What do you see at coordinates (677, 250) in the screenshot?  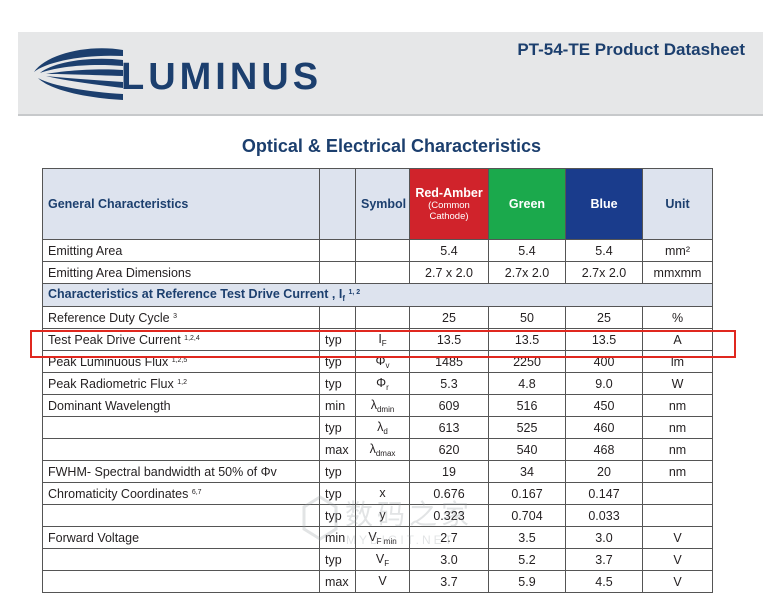 I see `unit-cell: mm²` at bounding box center [677, 250].